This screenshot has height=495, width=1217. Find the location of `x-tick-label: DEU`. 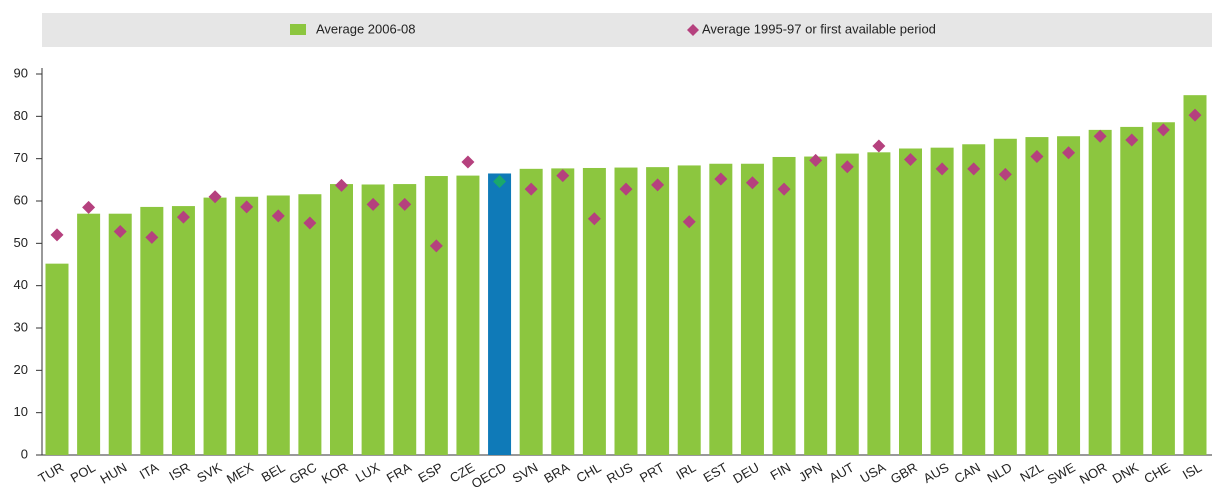

x-tick-label: DEU is located at coordinates (745, 473).